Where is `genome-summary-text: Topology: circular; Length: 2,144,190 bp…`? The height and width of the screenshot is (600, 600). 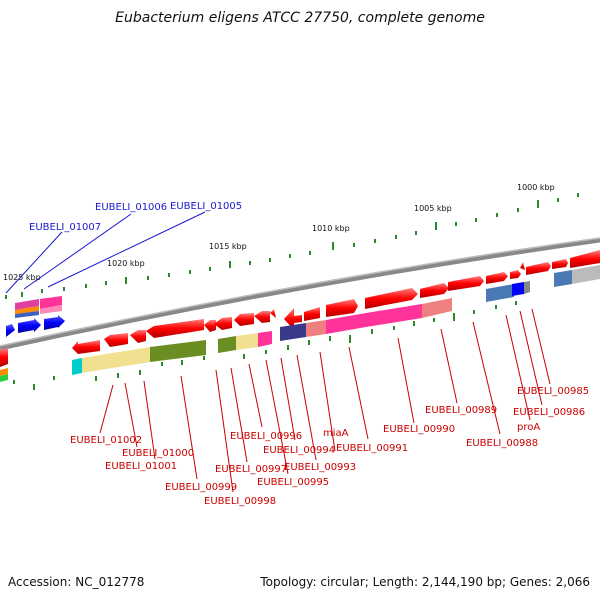 genome-summary-text: Topology: circular; Length: 2,144,190 bp… is located at coordinates (425, 582).